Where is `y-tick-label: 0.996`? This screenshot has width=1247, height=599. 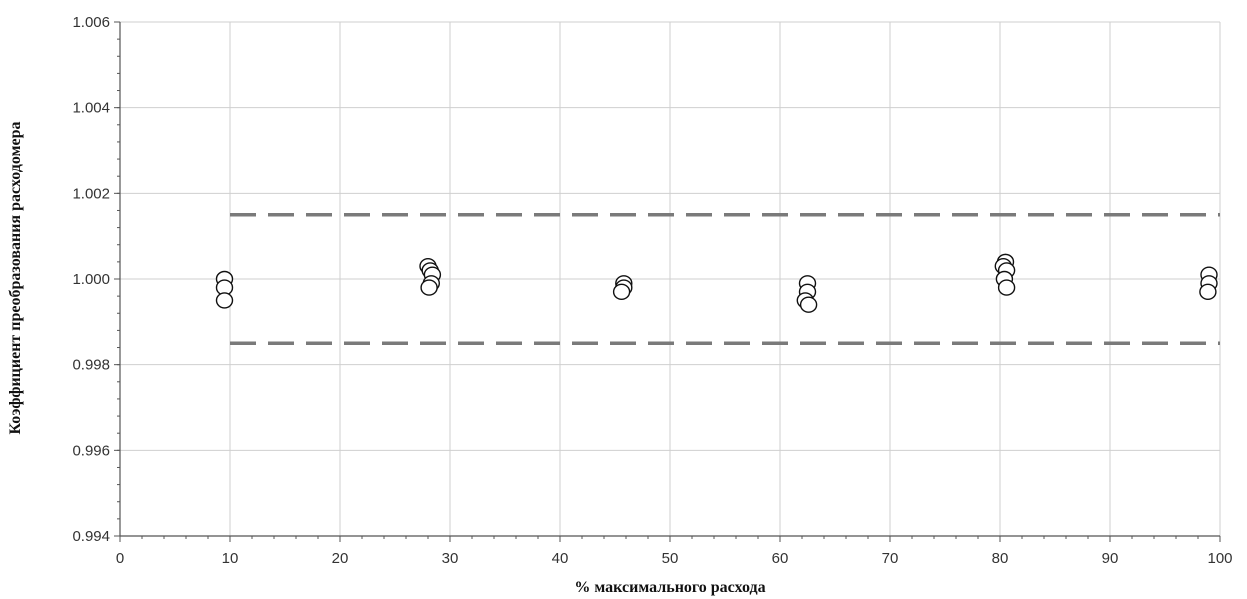 y-tick-label: 0.996 is located at coordinates (91, 450).